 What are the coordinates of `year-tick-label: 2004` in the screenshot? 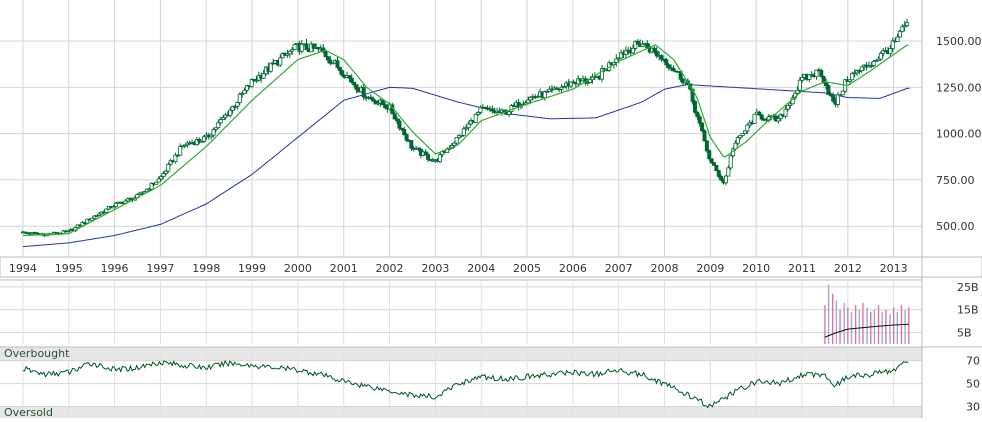 It's located at (481, 268).